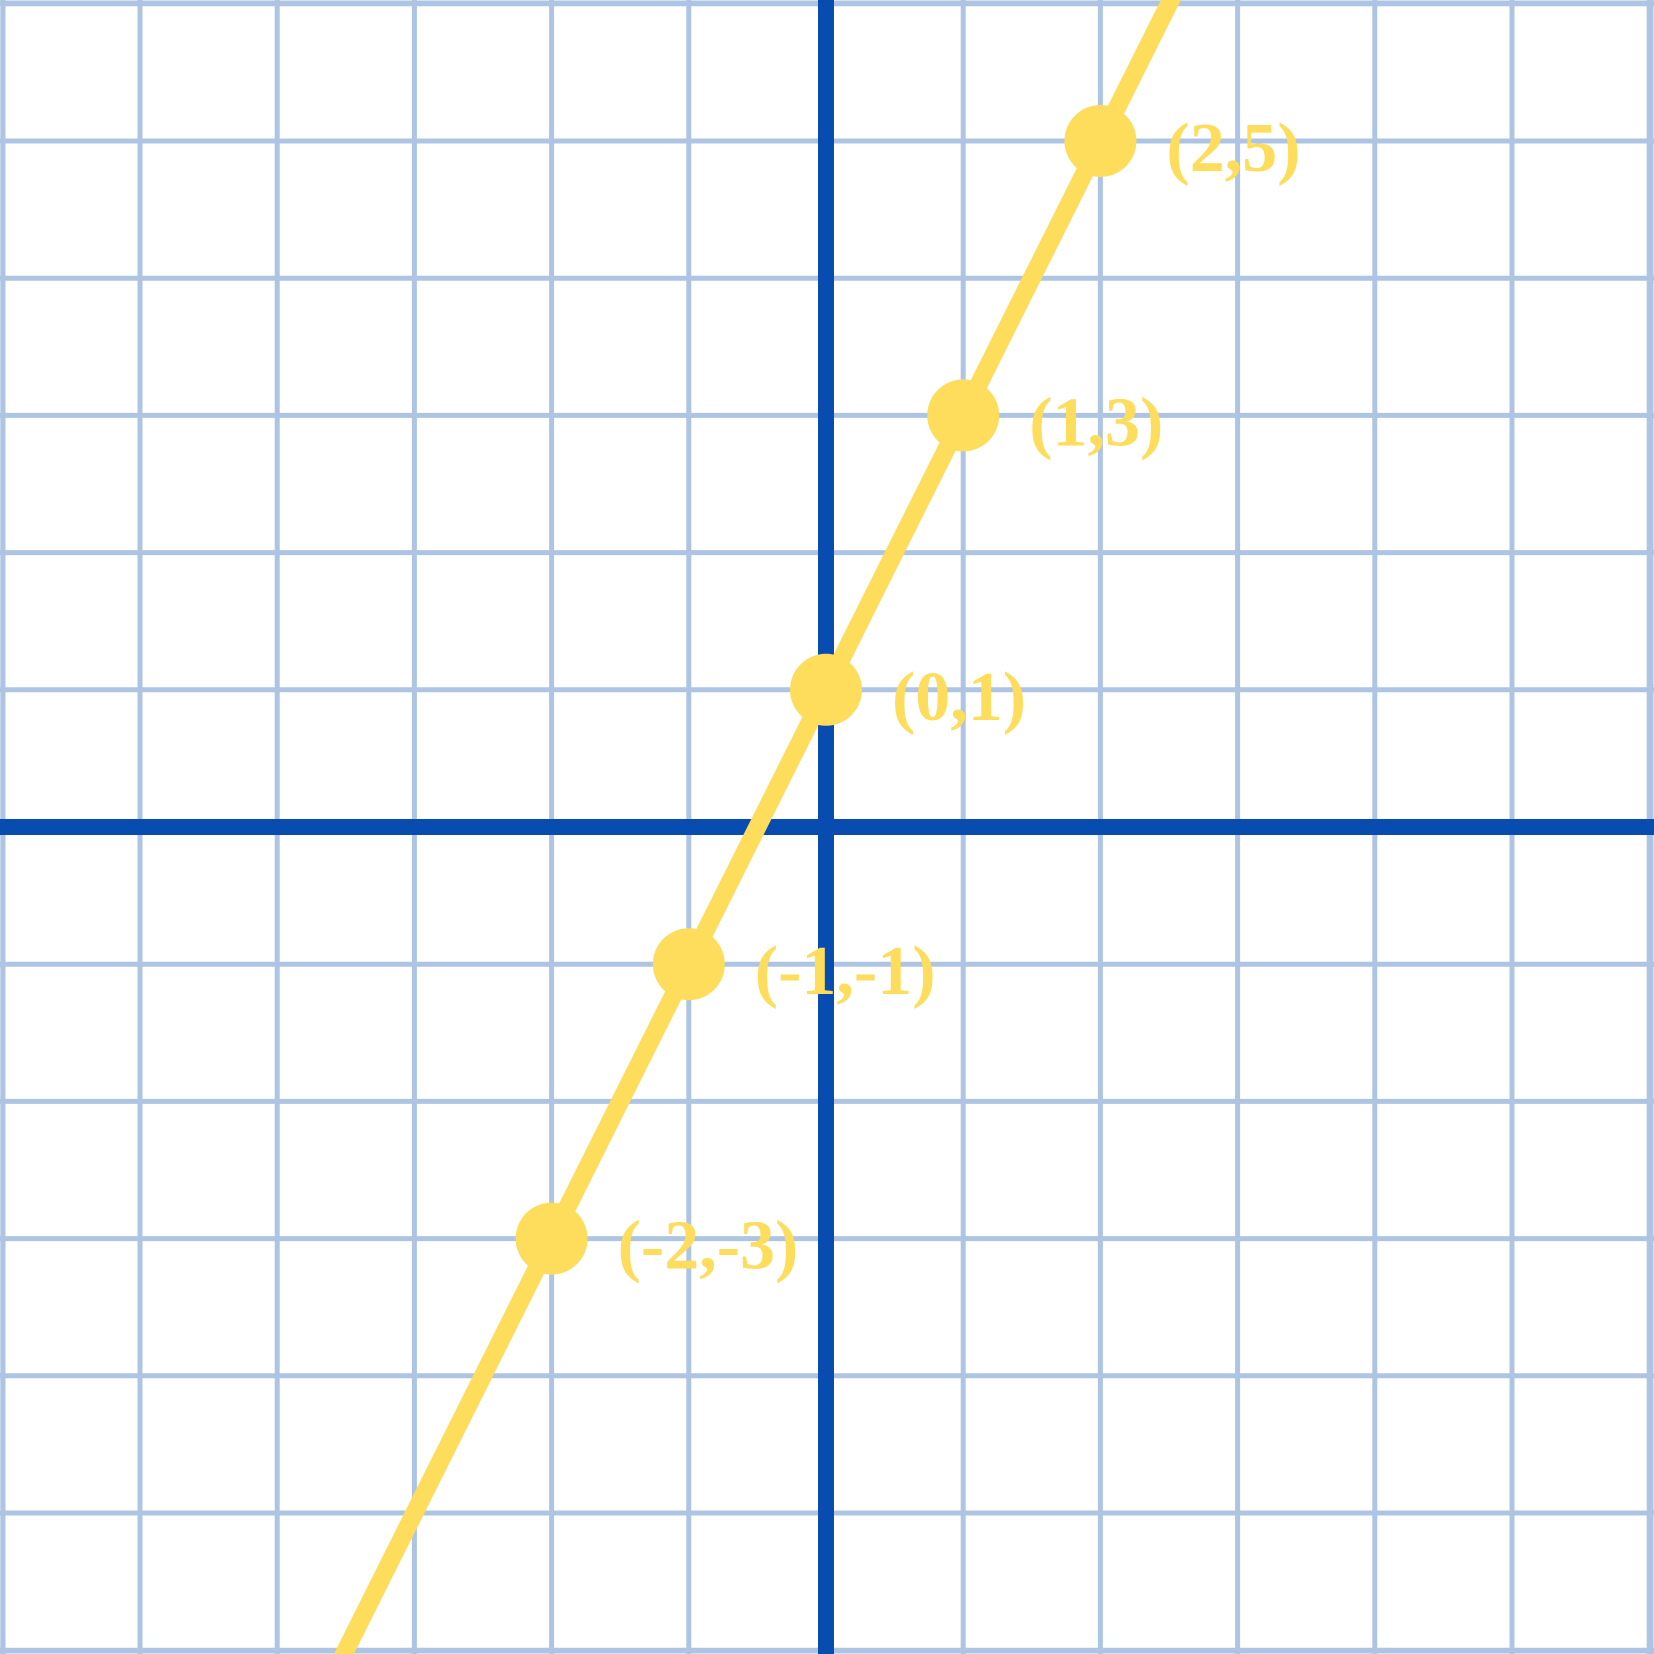 The height and width of the screenshot is (1654, 1654). Describe the element at coordinates (845, 971) in the screenshot. I see `data-label: (-1,-1)` at that location.